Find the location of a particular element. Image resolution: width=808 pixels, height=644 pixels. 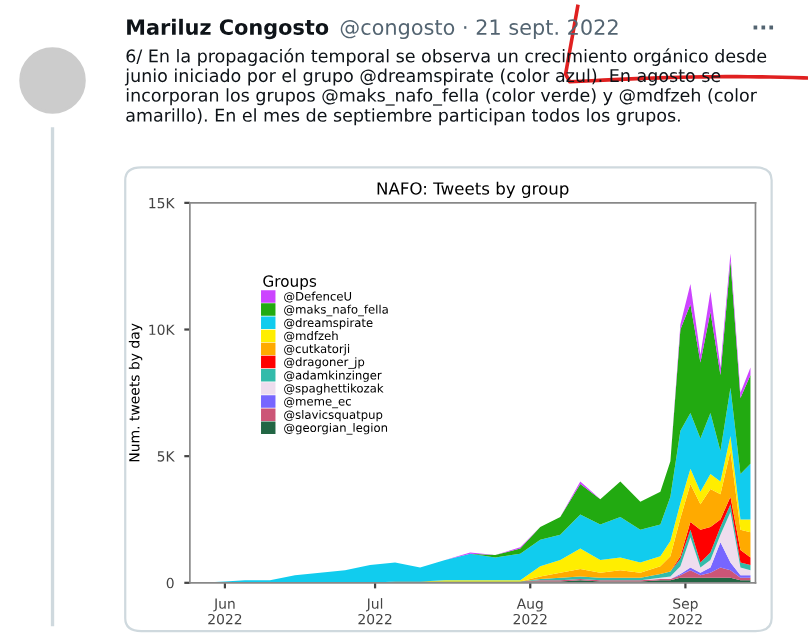

chart-title: NAFO: Tweets by group is located at coordinates (473, 189).